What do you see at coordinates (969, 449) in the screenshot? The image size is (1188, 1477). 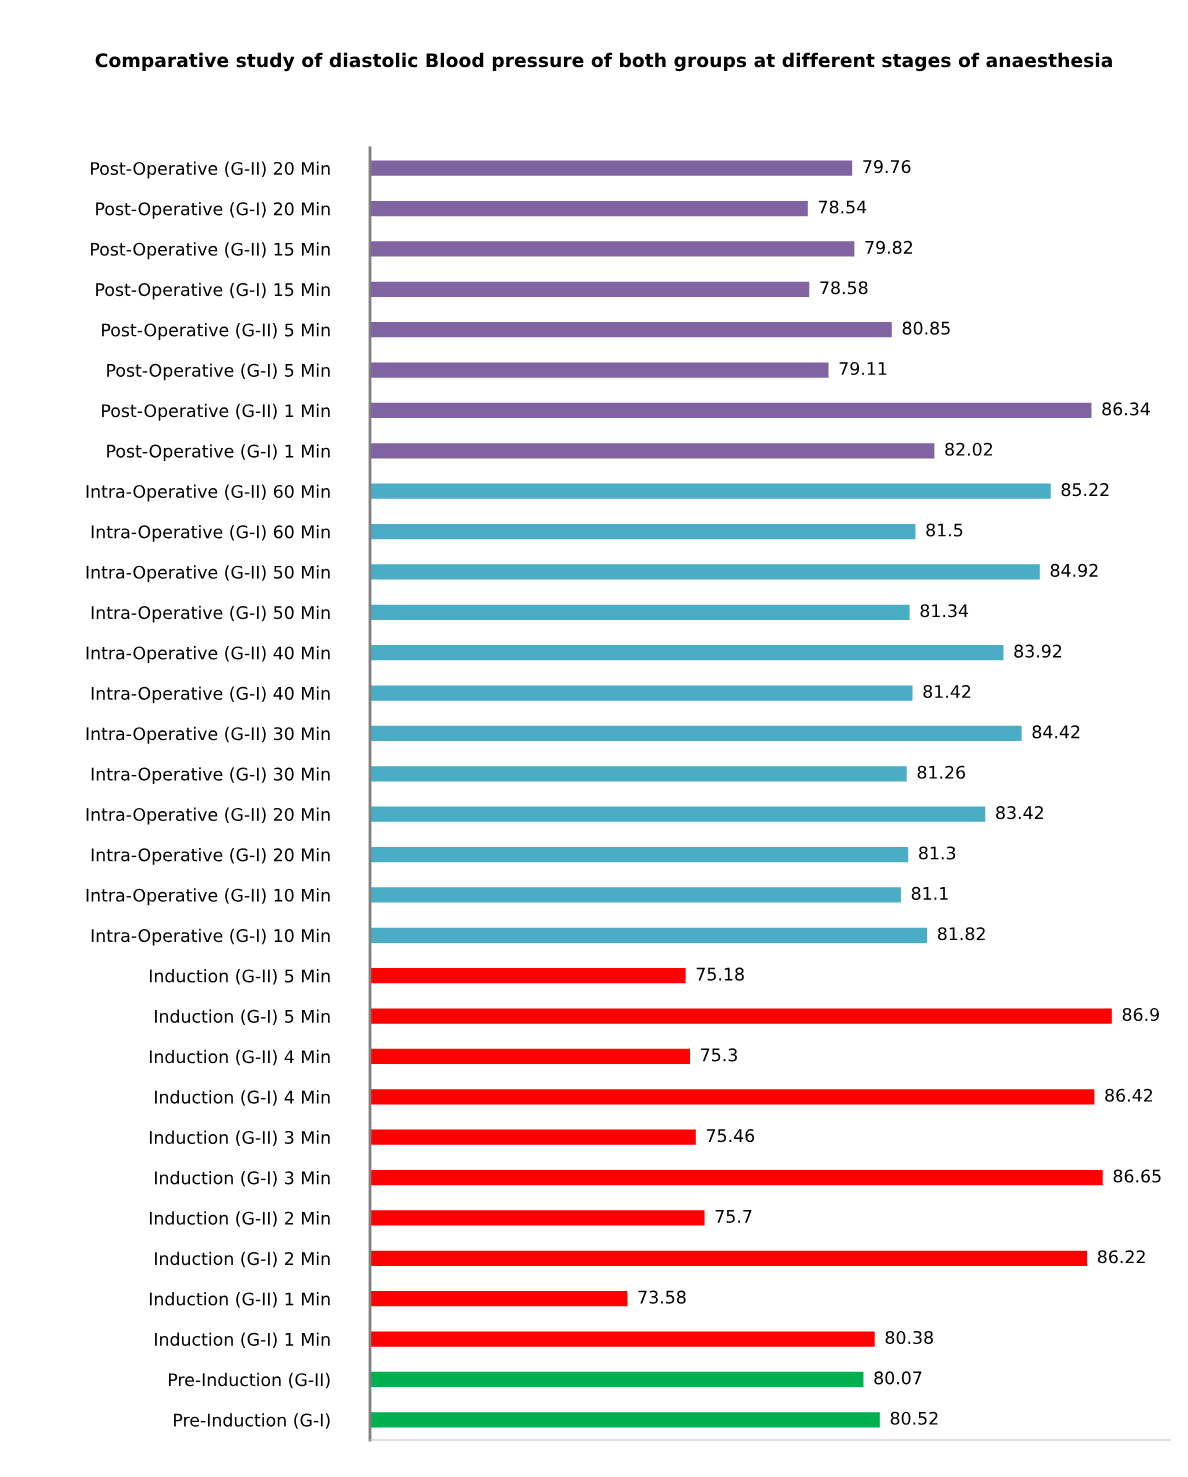 I see `data-label: 82.02` at bounding box center [969, 449].